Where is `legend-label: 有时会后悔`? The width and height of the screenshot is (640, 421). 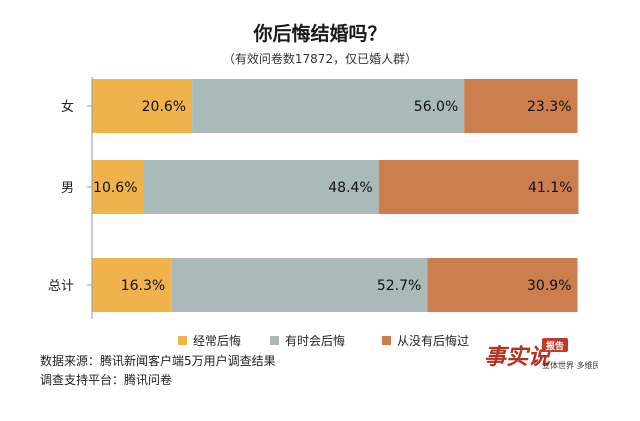
legend-label: 有时会后悔 is located at coordinates (315, 340).